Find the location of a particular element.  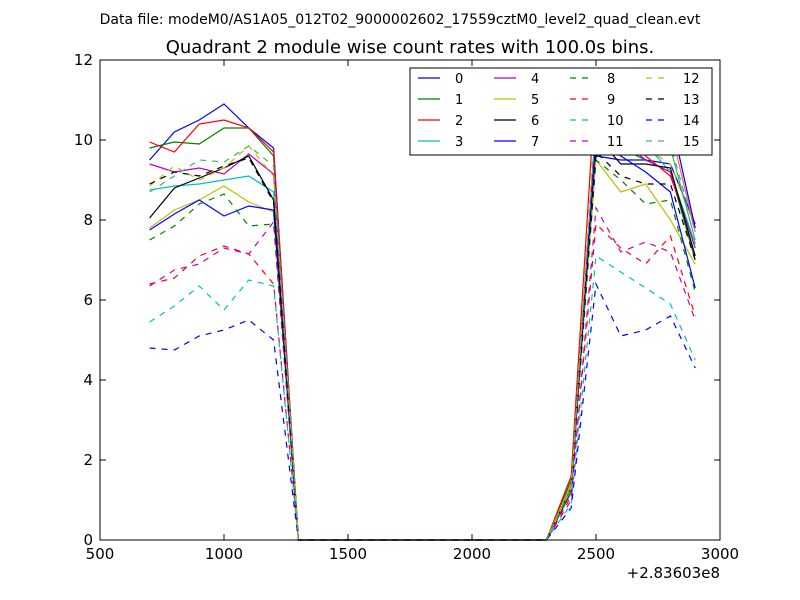

legend-label-2: 2 is located at coordinates (459, 121).